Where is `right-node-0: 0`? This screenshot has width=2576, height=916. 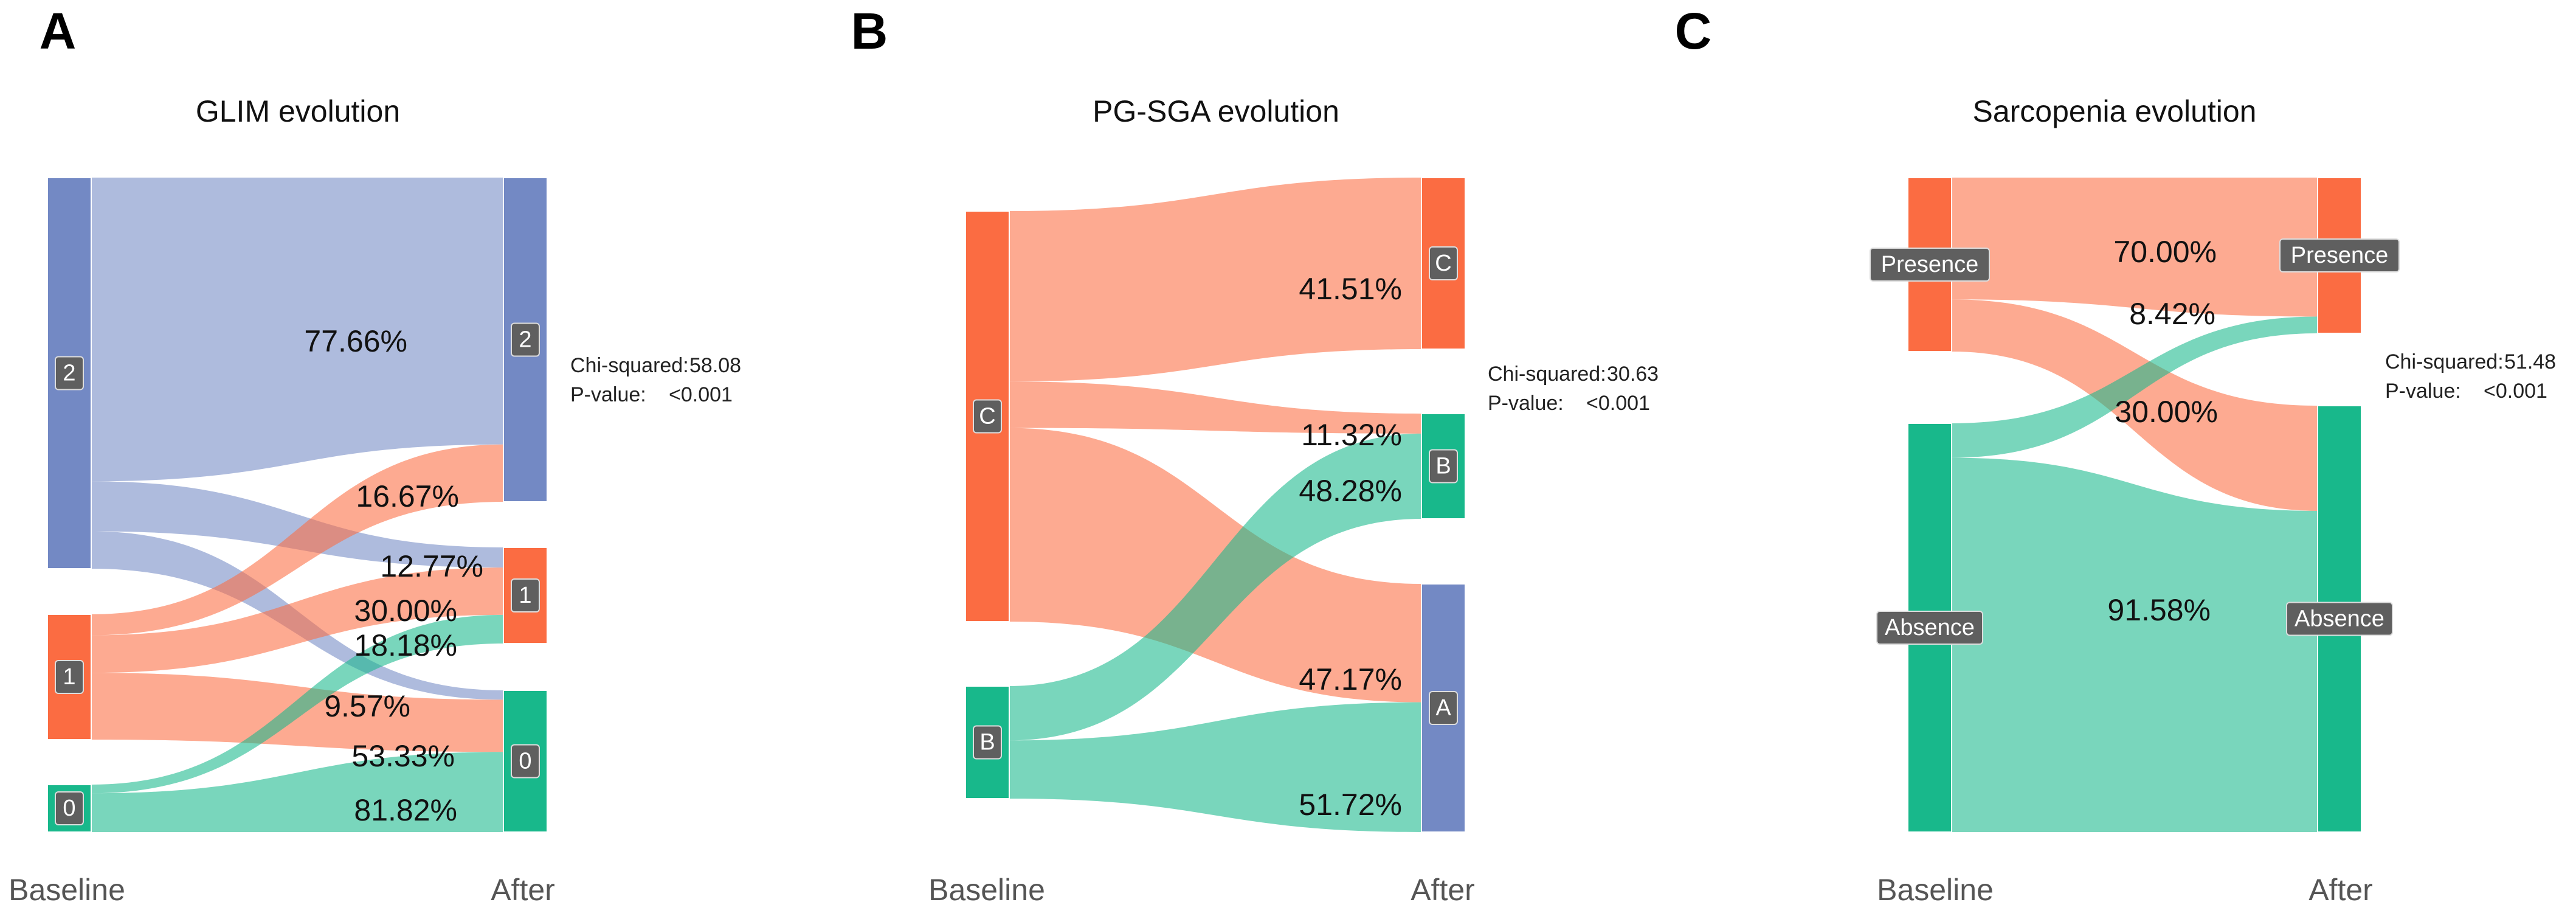
right-node-0: 0 is located at coordinates (525, 761).